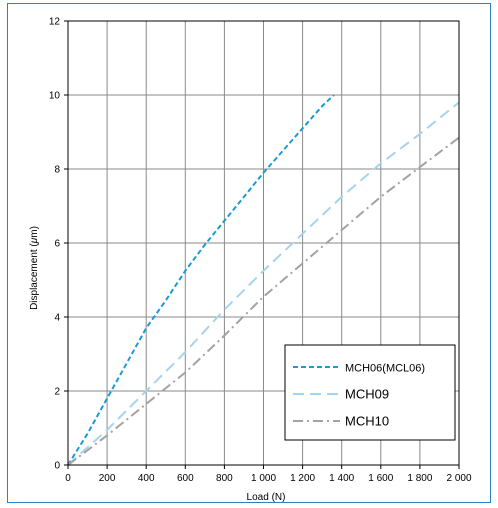  I want to click on y-tick-label: 2, so click(57, 392).